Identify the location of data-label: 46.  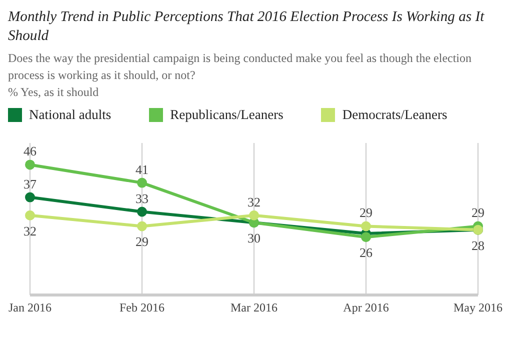
(30, 151).